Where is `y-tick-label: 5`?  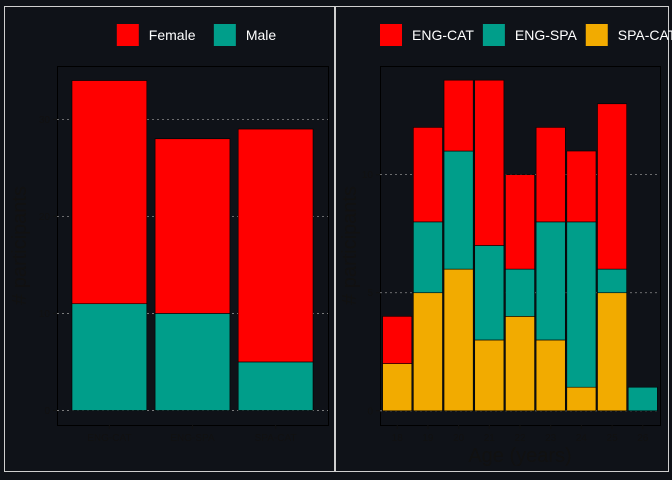 y-tick-label: 5 is located at coordinates (370, 293).